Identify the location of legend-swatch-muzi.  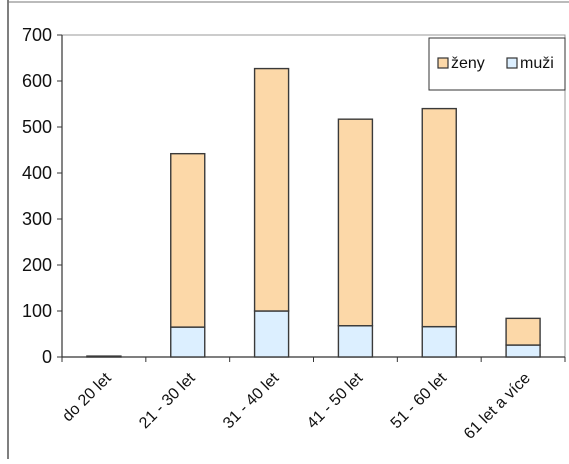
(512, 63).